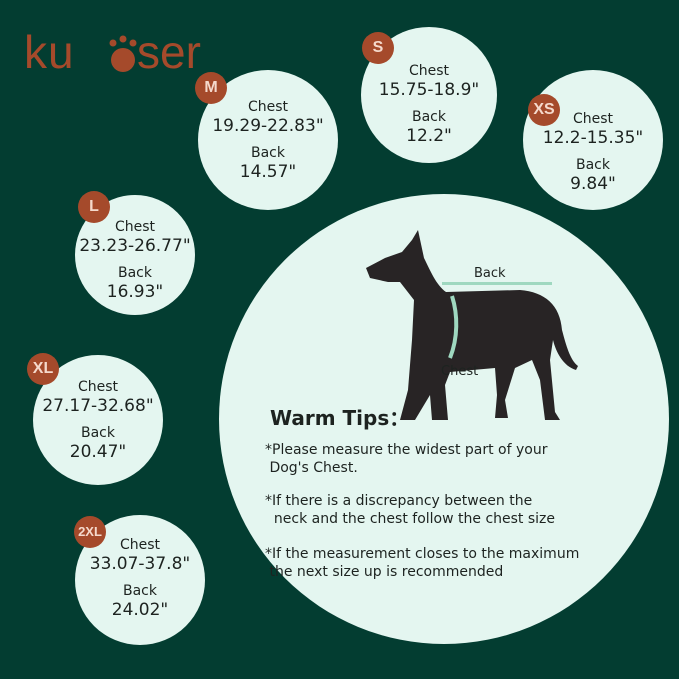 Image resolution: width=679 pixels, height=679 pixels. Describe the element at coordinates (544, 110) in the screenshot. I see `size-badge-xs: XS` at that location.